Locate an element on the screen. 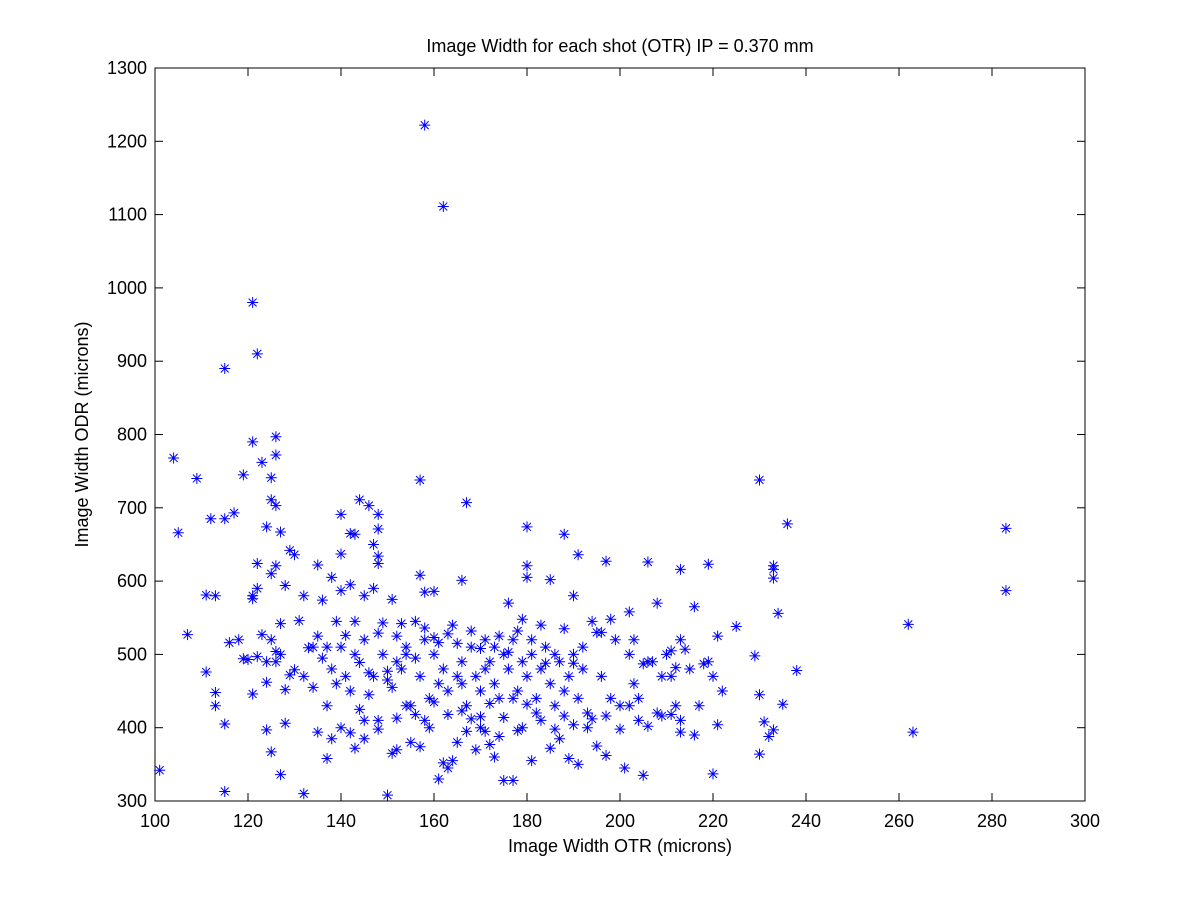 Image resolution: width=1200 pixels, height=905 pixels. y-tick-label: 700 is located at coordinates (132, 508).